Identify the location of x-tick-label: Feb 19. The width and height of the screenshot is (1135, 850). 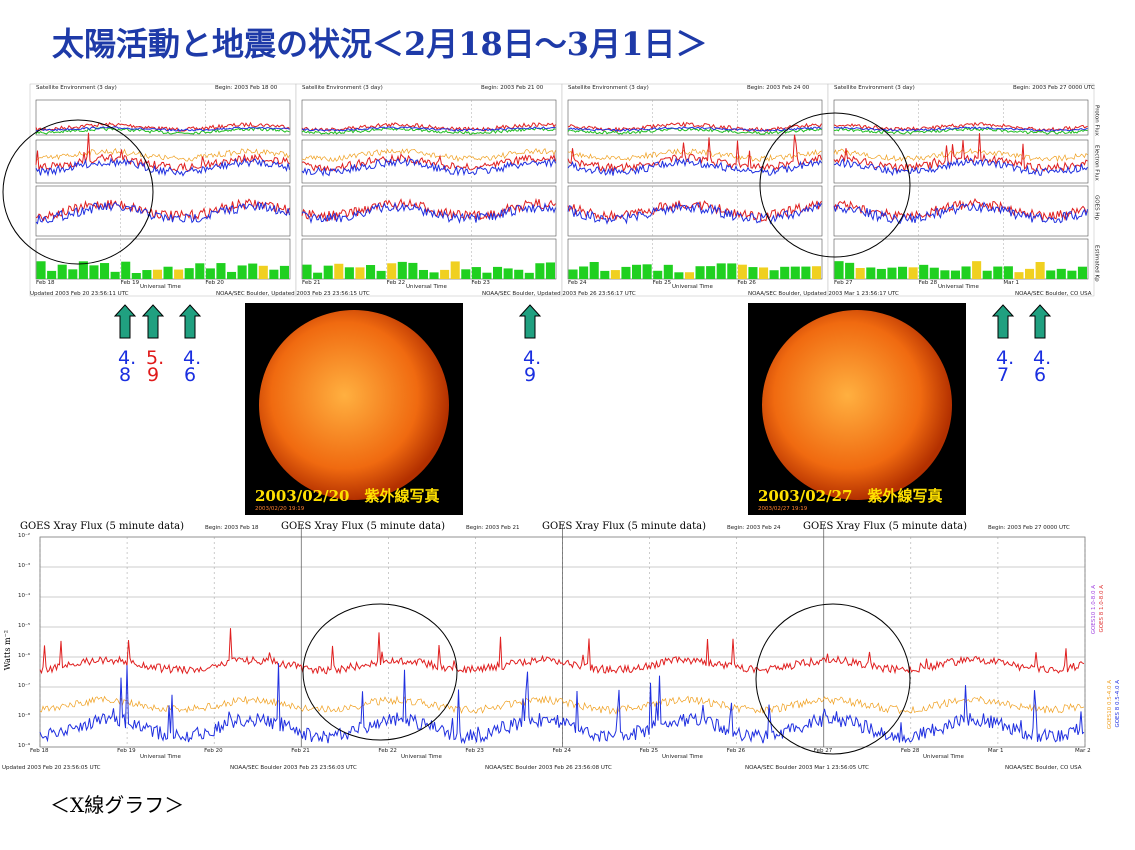
(126, 751).